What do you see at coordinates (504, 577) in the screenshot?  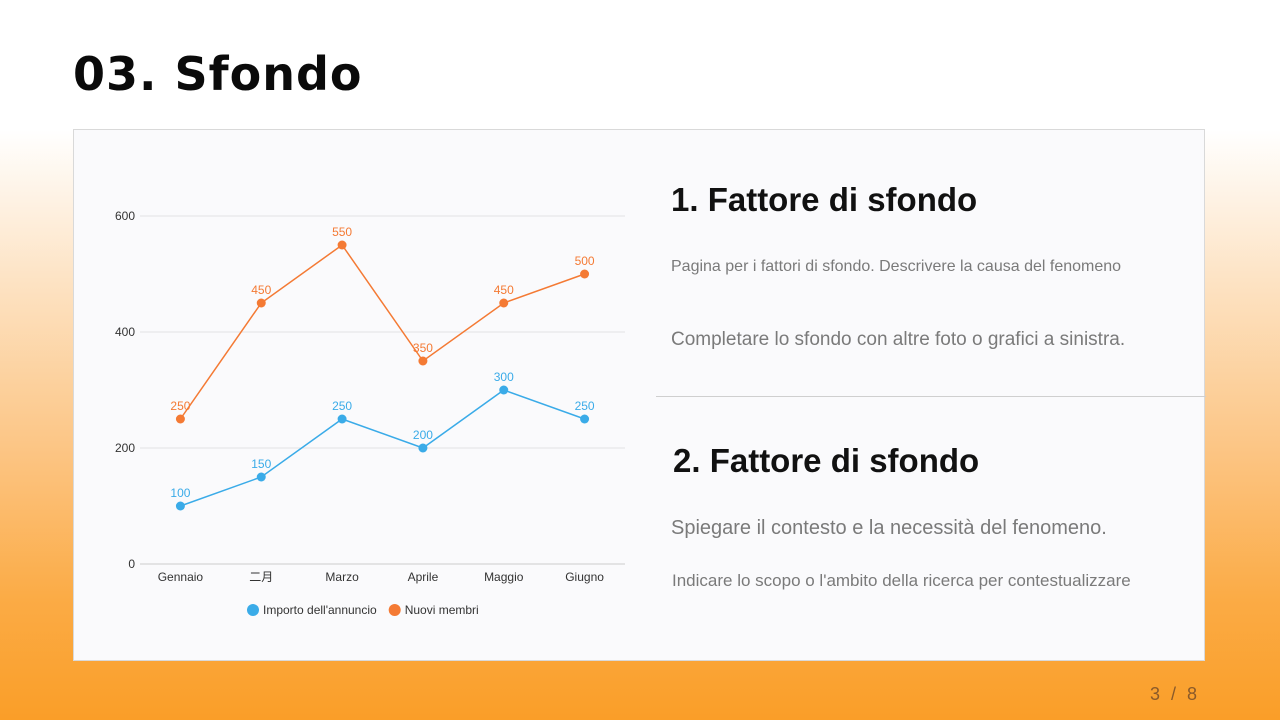 I see `x-tick-label: Maggio` at bounding box center [504, 577].